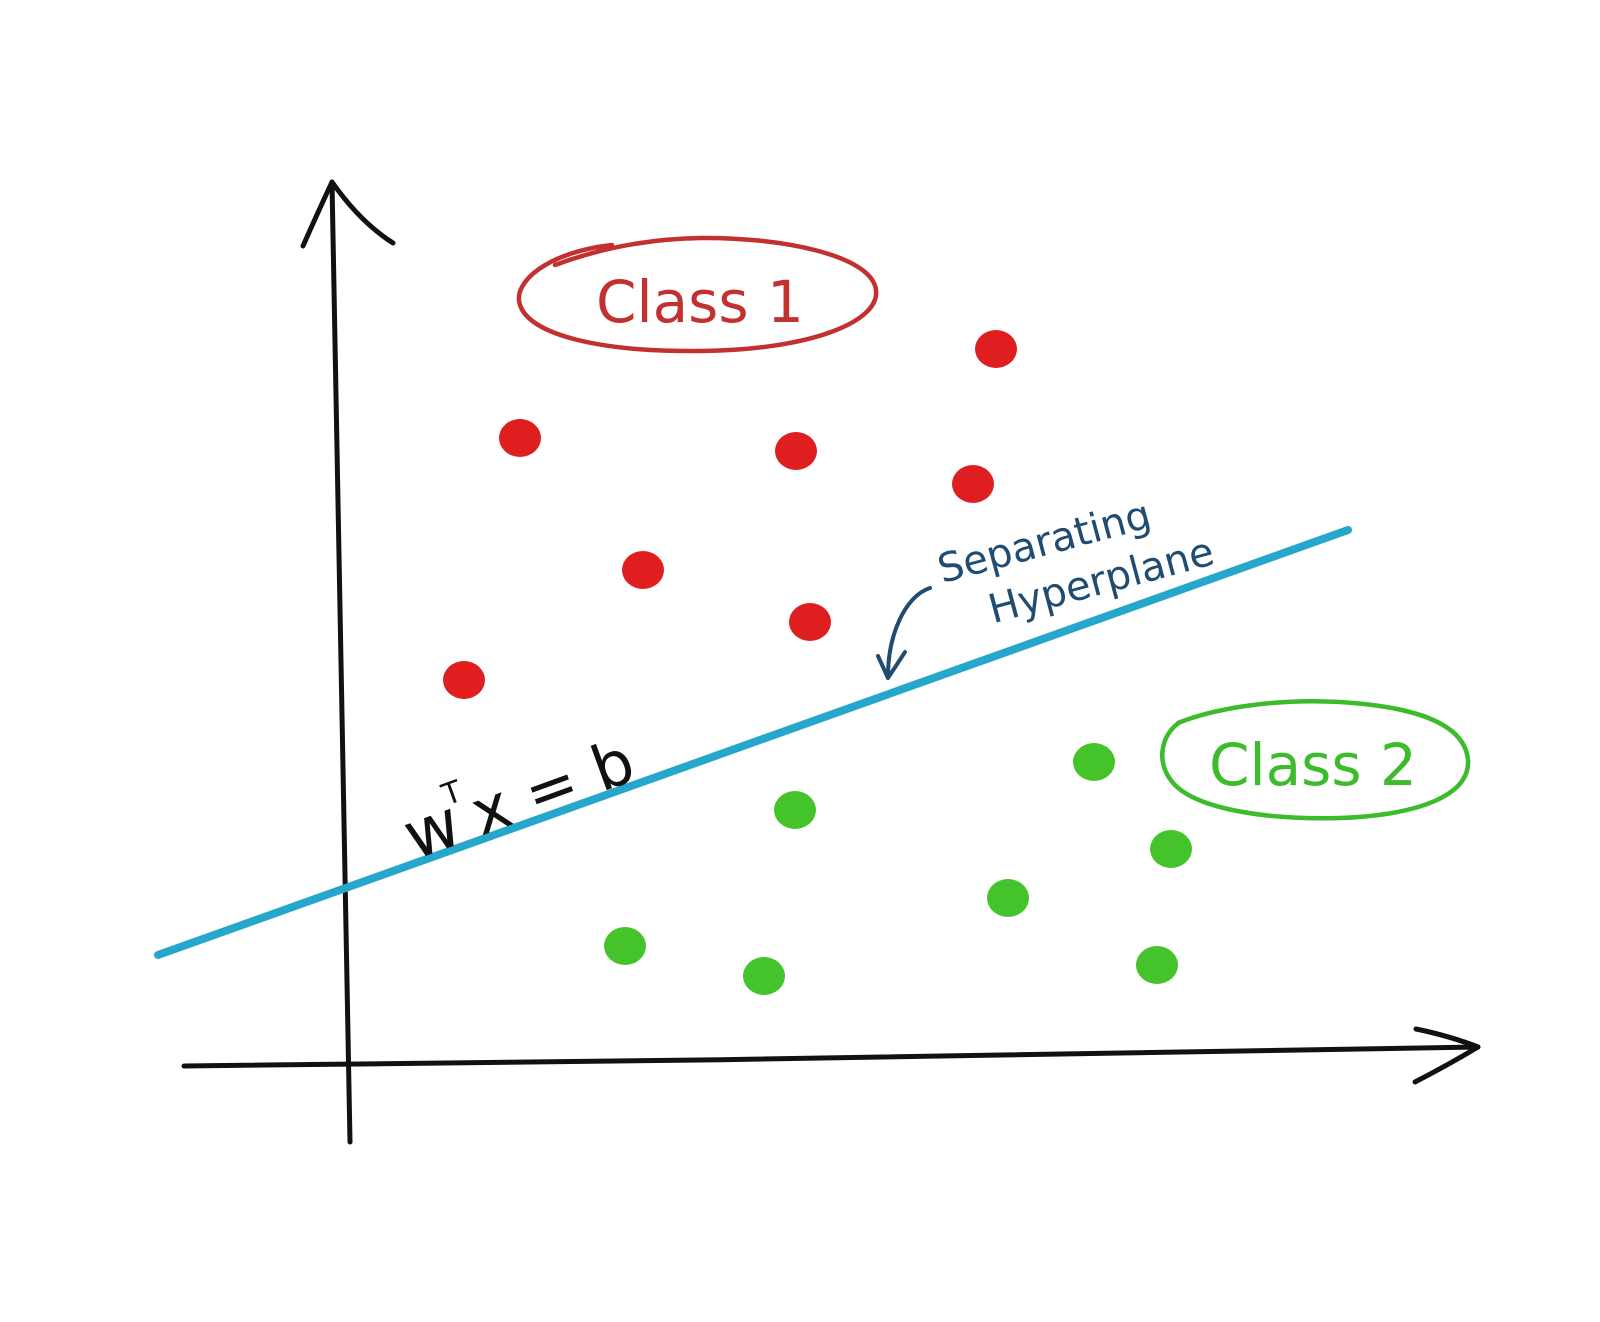 The image size is (1600, 1322). Describe the element at coordinates (348, 214) in the screenshot. I see `y-axis-arrowhead` at that location.